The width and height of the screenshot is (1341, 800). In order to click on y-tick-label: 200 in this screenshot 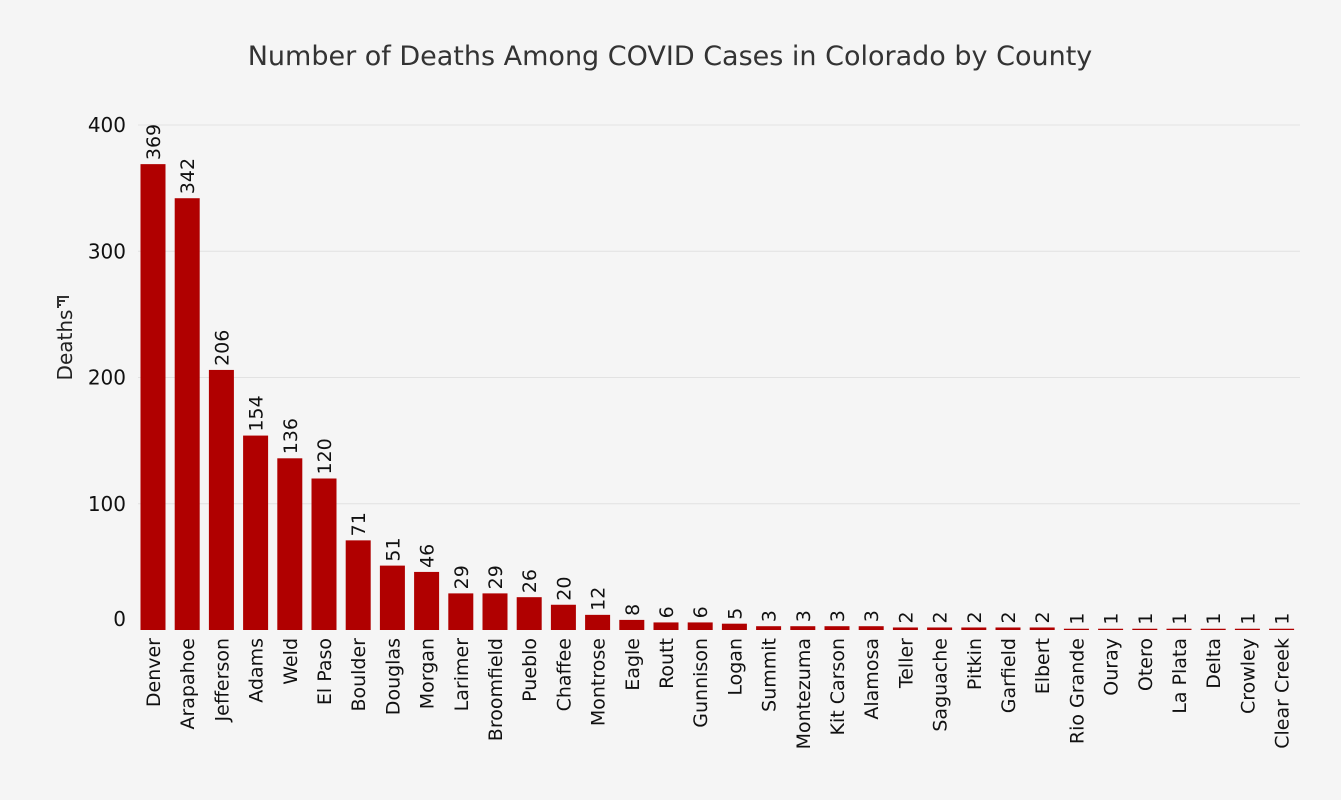, I will do `click(107, 378)`.